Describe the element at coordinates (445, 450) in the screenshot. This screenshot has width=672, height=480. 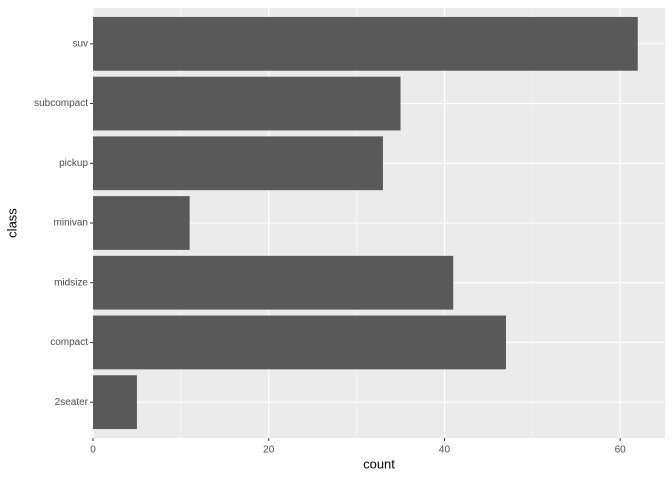
I see `x-tick-label: 40` at that location.